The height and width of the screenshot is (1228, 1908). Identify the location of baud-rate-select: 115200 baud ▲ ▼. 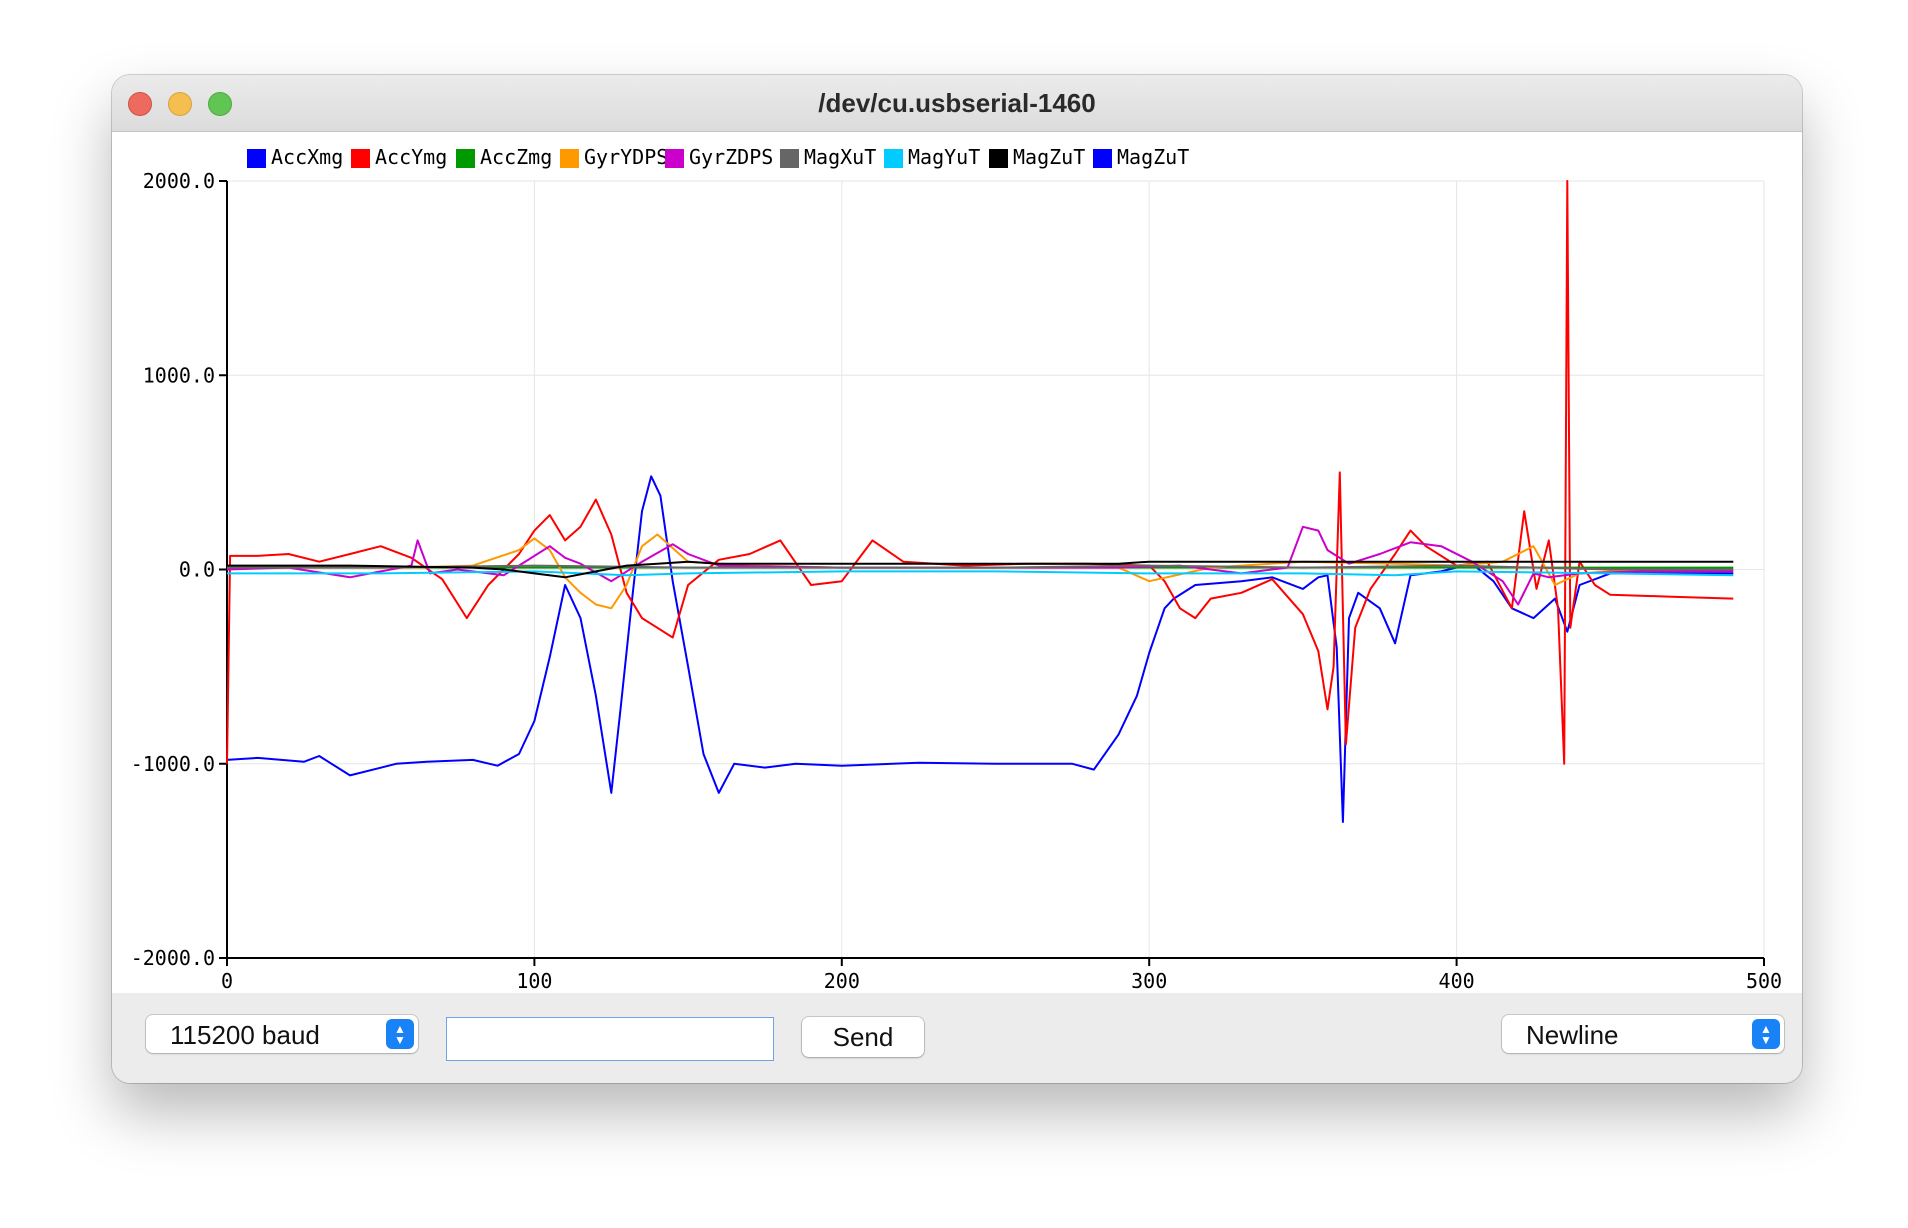
(282, 1034).